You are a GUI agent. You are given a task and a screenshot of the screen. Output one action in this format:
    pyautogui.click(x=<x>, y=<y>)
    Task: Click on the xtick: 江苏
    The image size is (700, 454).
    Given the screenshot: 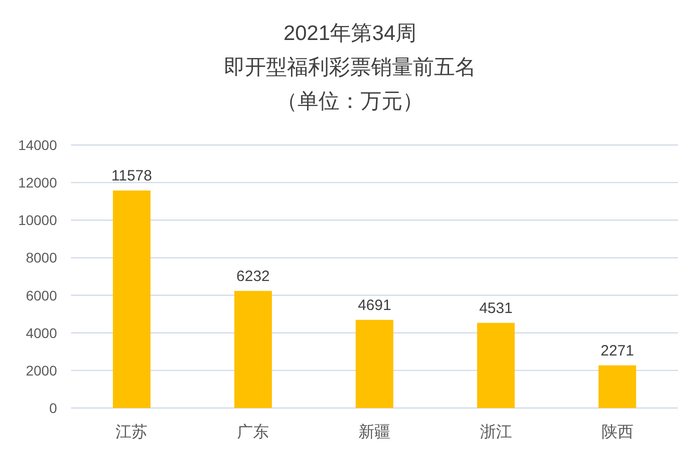 What is the action you would take?
    pyautogui.click(x=132, y=432)
    